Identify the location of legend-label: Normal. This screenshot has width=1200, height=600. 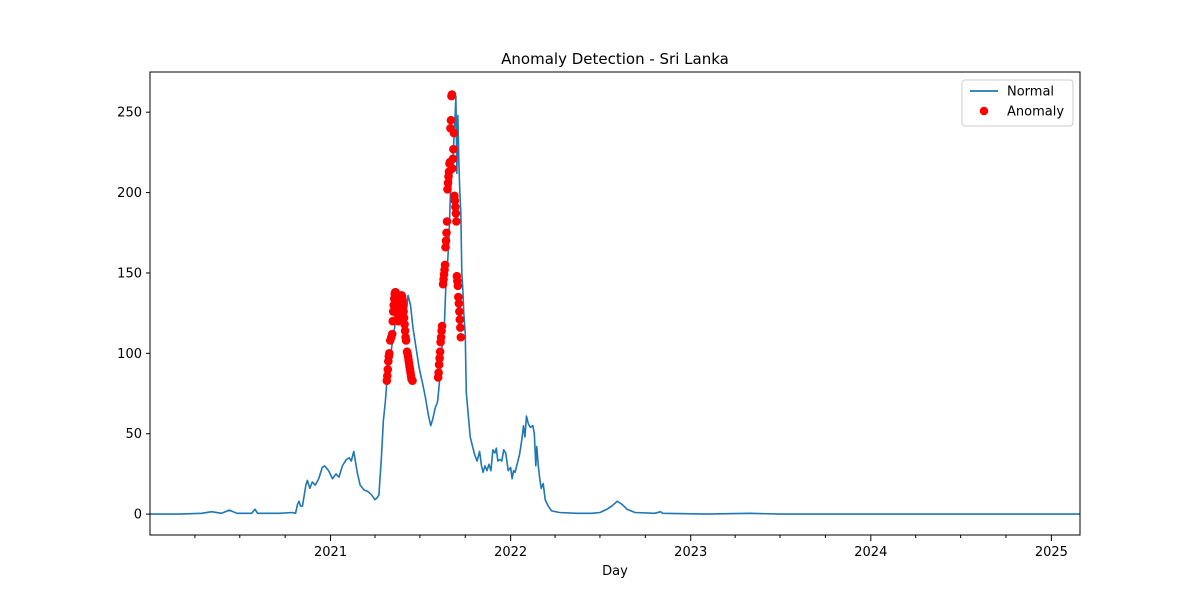
(1030, 92).